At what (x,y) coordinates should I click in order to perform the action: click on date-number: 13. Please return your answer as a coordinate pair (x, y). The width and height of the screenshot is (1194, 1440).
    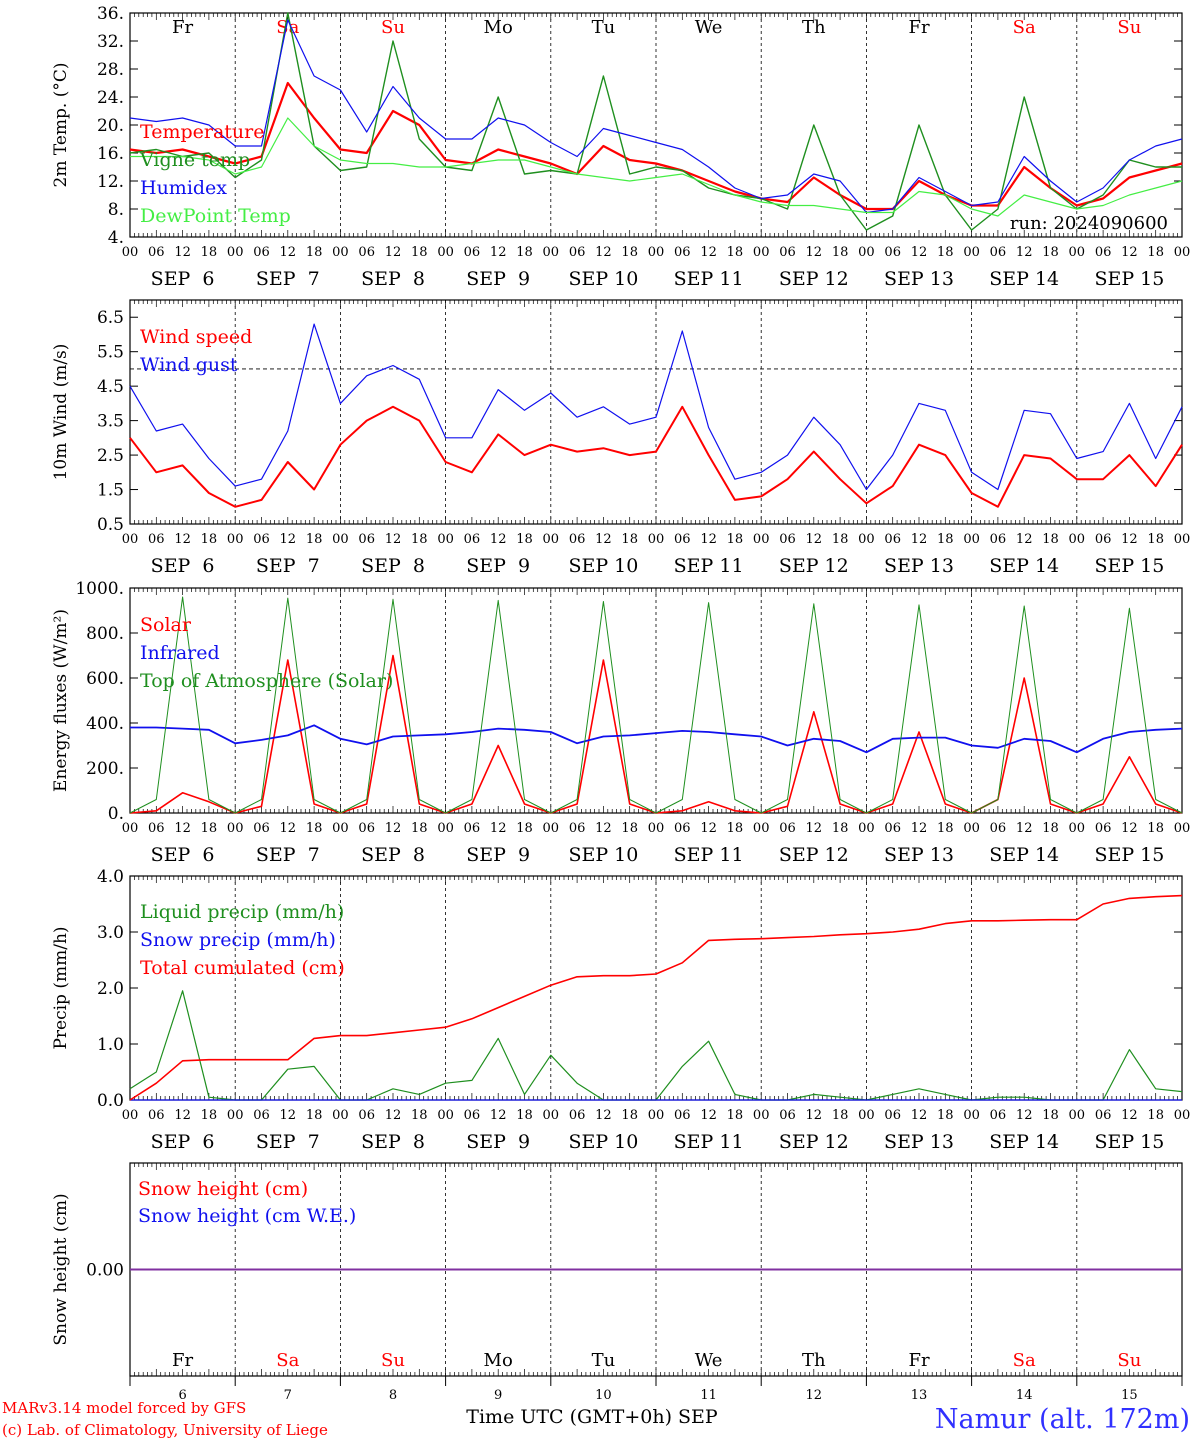
    Looking at the image, I should click on (919, 1395).